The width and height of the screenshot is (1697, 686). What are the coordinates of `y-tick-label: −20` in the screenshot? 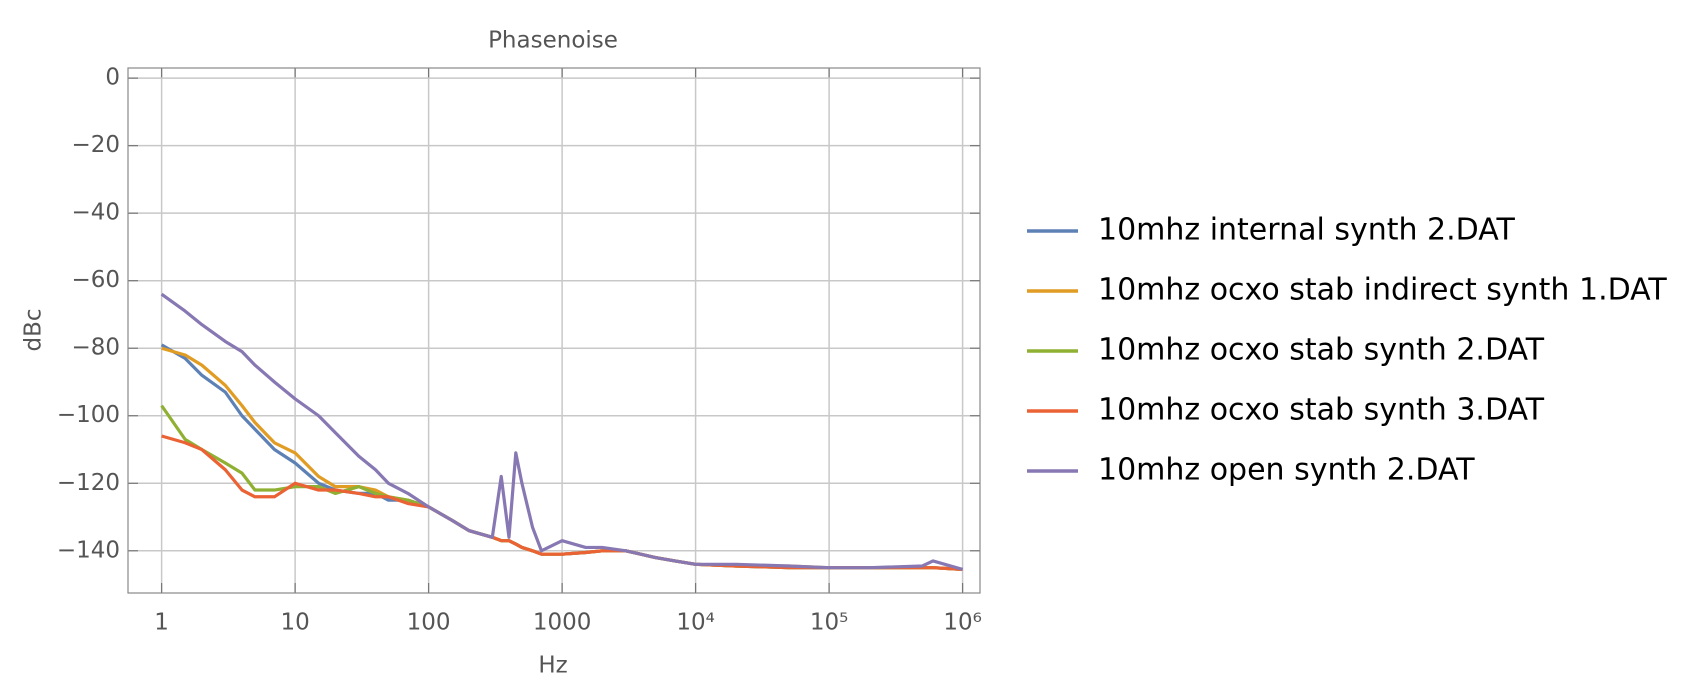 It's located at (95, 145).